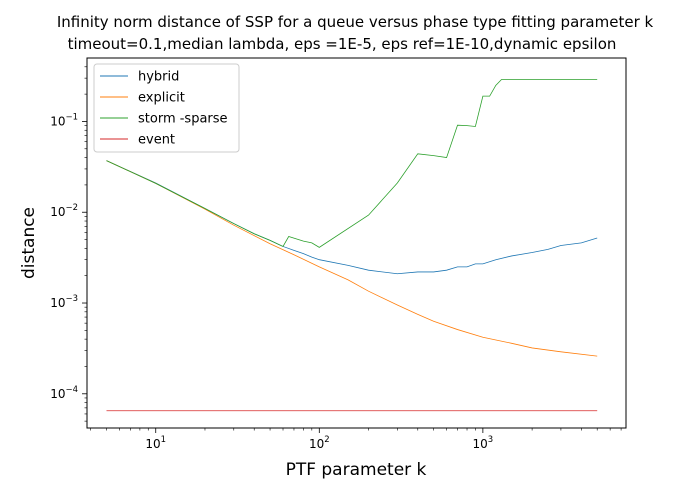 The width and height of the screenshot is (694, 480). What do you see at coordinates (156, 140) in the screenshot?
I see `legend-label: event` at bounding box center [156, 140].